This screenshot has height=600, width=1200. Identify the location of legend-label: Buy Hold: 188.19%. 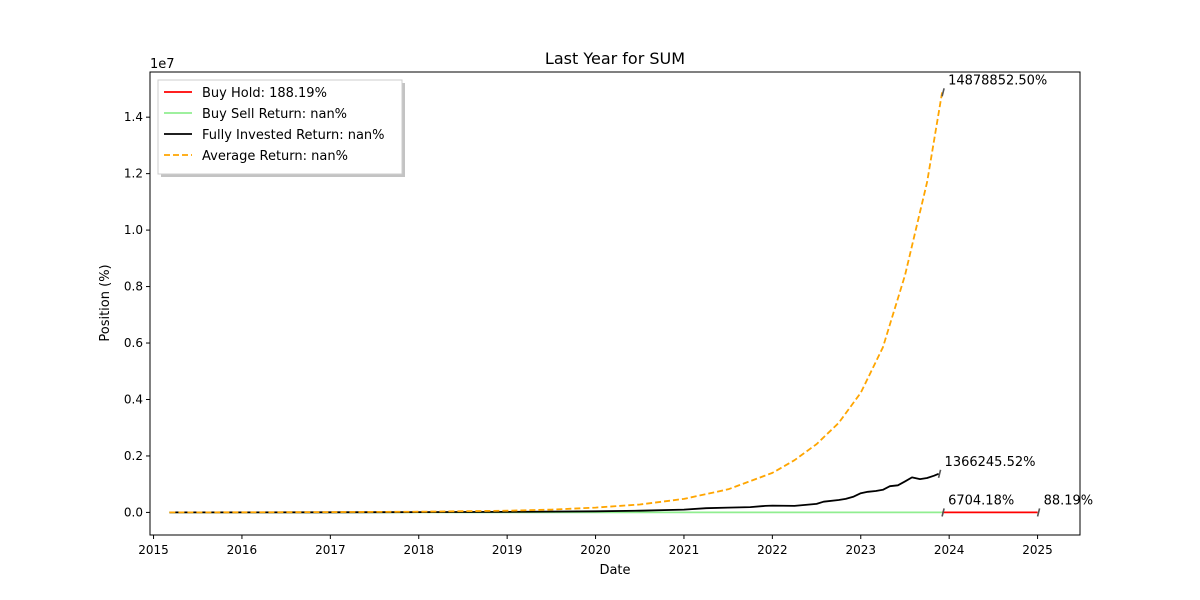
(264, 93).